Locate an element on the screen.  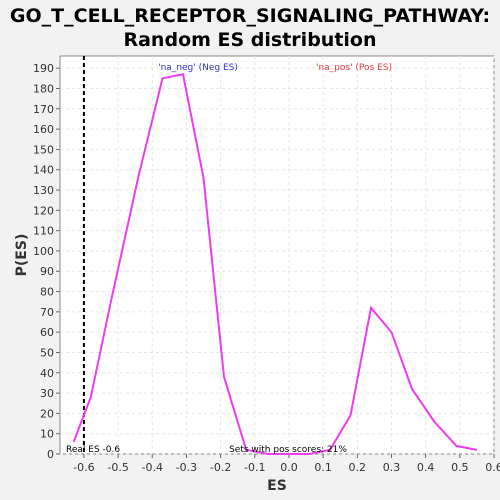
y-tick-label: 180 is located at coordinates (43, 88).